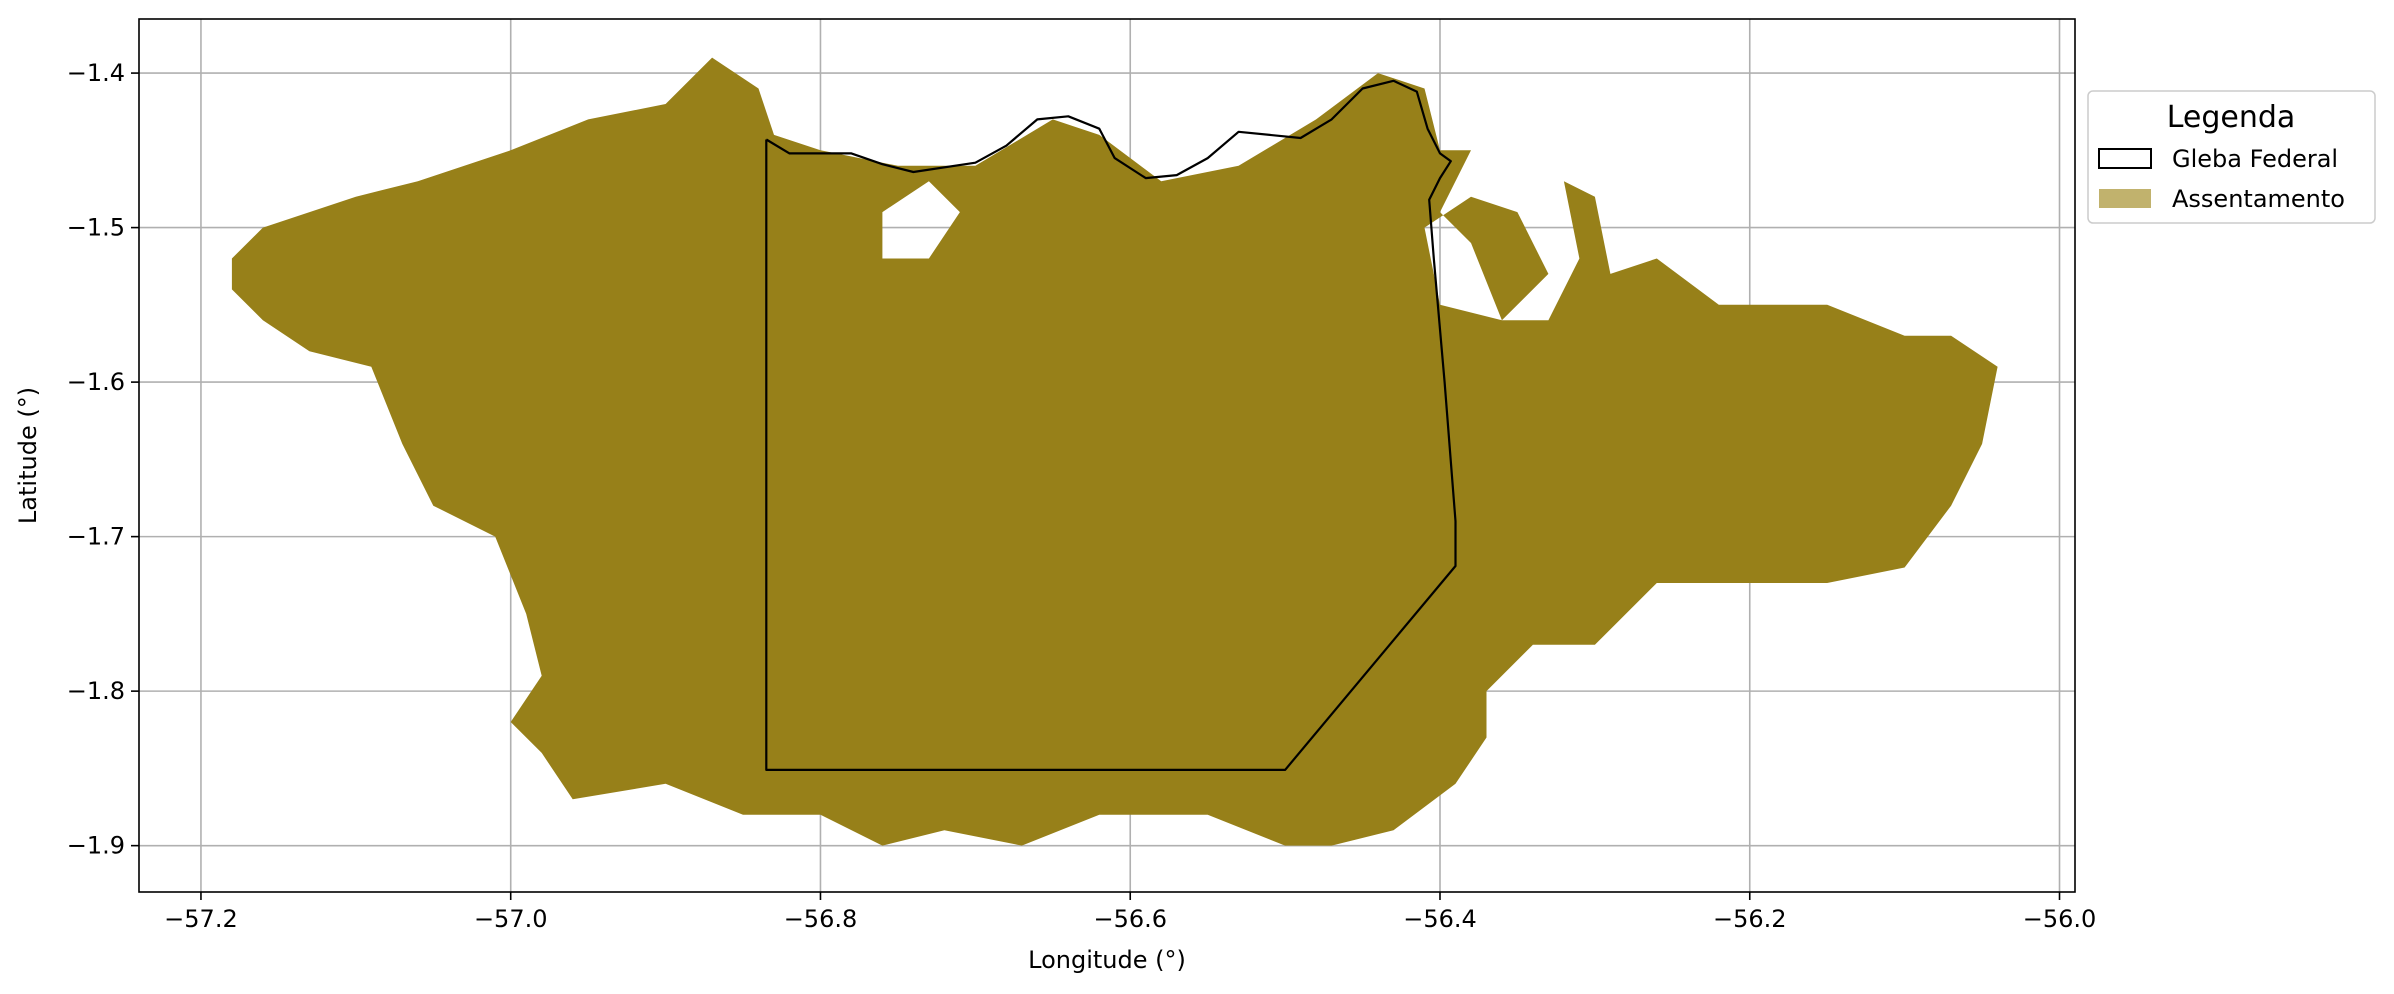 This screenshot has height=994, width=2394. I want to click on y-tick-label-1: −1.5, so click(96, 228).